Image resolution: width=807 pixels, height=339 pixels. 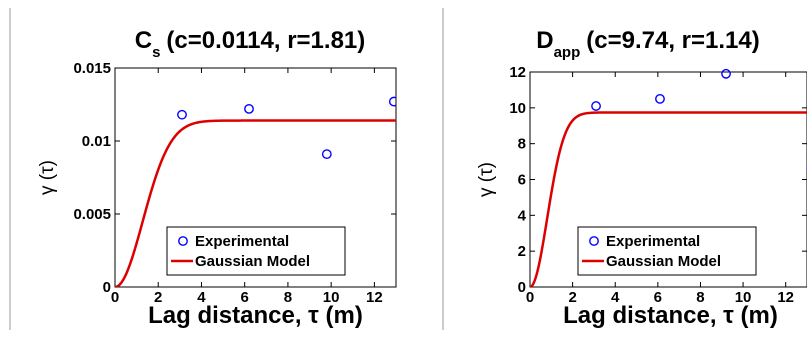 I want to click on y-tick-label: 4, so click(x=522, y=215).